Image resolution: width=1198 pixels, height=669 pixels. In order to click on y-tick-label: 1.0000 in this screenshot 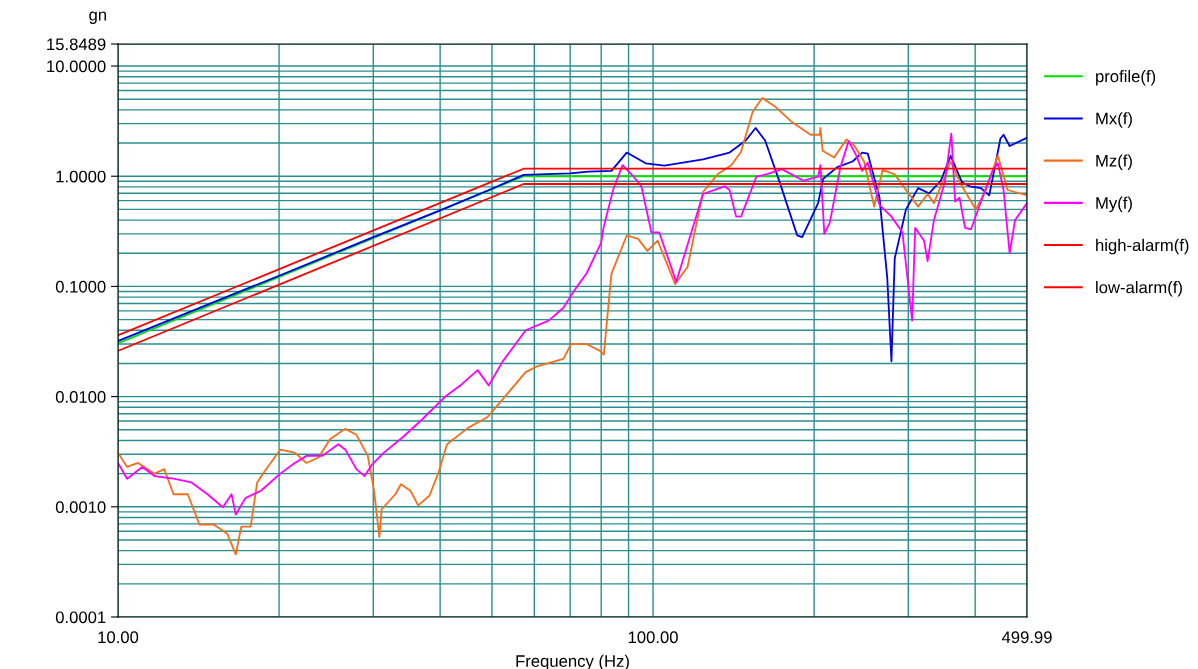, I will do `click(81, 176)`.